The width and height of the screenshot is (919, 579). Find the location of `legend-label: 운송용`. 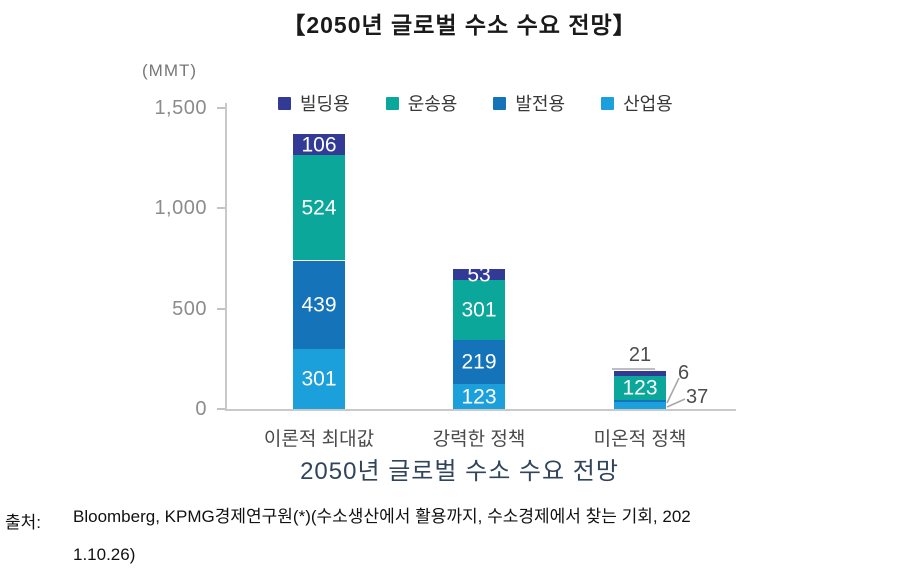

legend-label: 운송용 is located at coordinates (432, 104).